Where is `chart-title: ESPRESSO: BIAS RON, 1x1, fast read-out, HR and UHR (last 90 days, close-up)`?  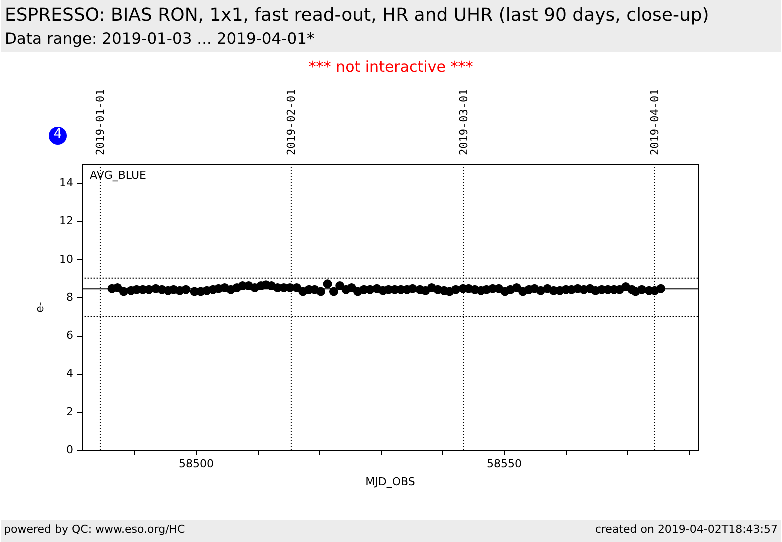 chart-title: ESPRESSO: BIAS RON, 1x1, fast read-out, HR and UHR (last 90 days, close-up) is located at coordinates (357, 16).